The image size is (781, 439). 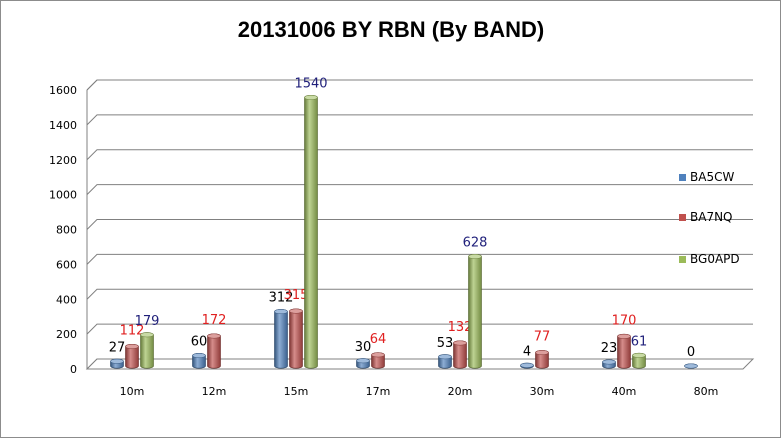 What do you see at coordinates (527, 351) in the screenshot?
I see `data-label: 4` at bounding box center [527, 351].